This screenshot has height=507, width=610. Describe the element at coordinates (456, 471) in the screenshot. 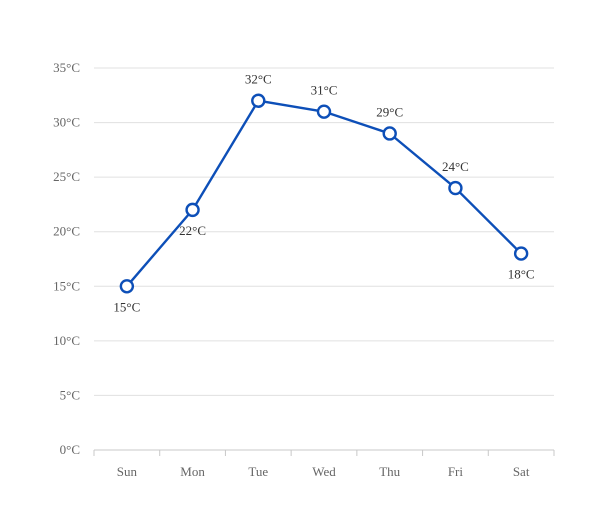

I see `x-tick-label-fri: Fri` at that location.